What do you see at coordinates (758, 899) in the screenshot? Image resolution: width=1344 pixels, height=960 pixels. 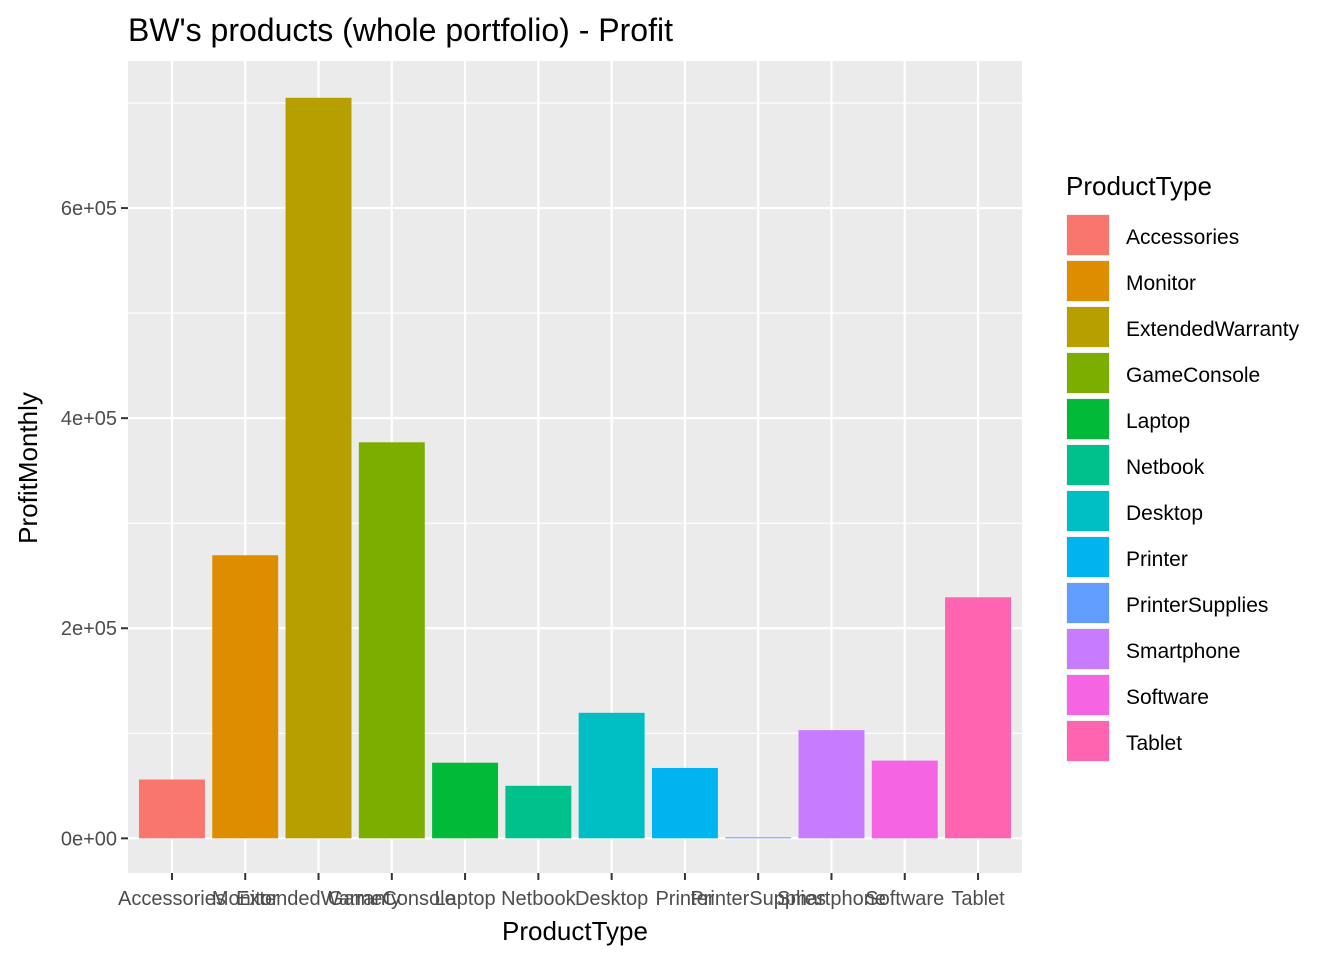 I see `x-tick-label: PrinterSupplies` at bounding box center [758, 899].